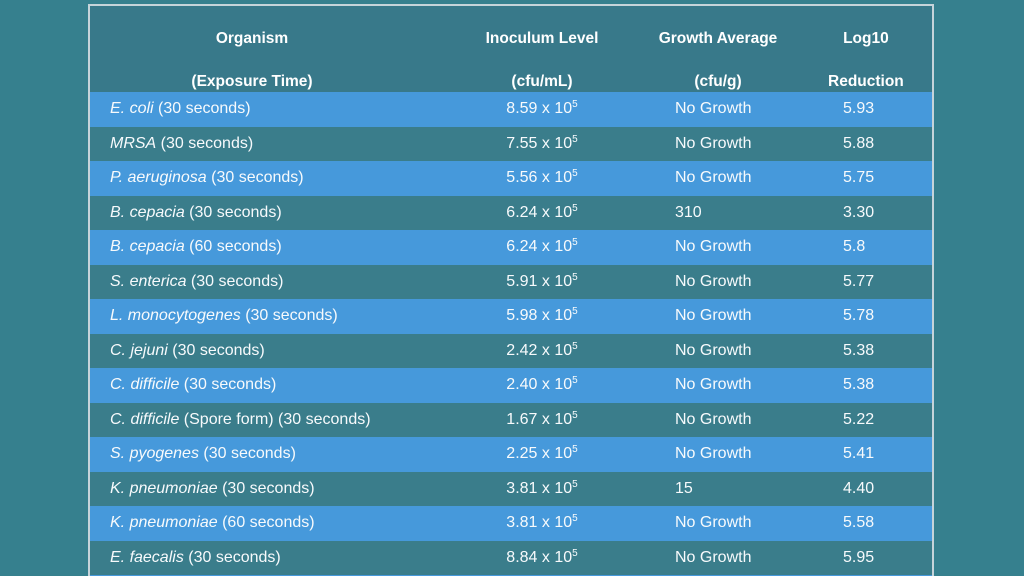  I want to click on inoculum-level-cell: 2.40 x 105, so click(542, 384).